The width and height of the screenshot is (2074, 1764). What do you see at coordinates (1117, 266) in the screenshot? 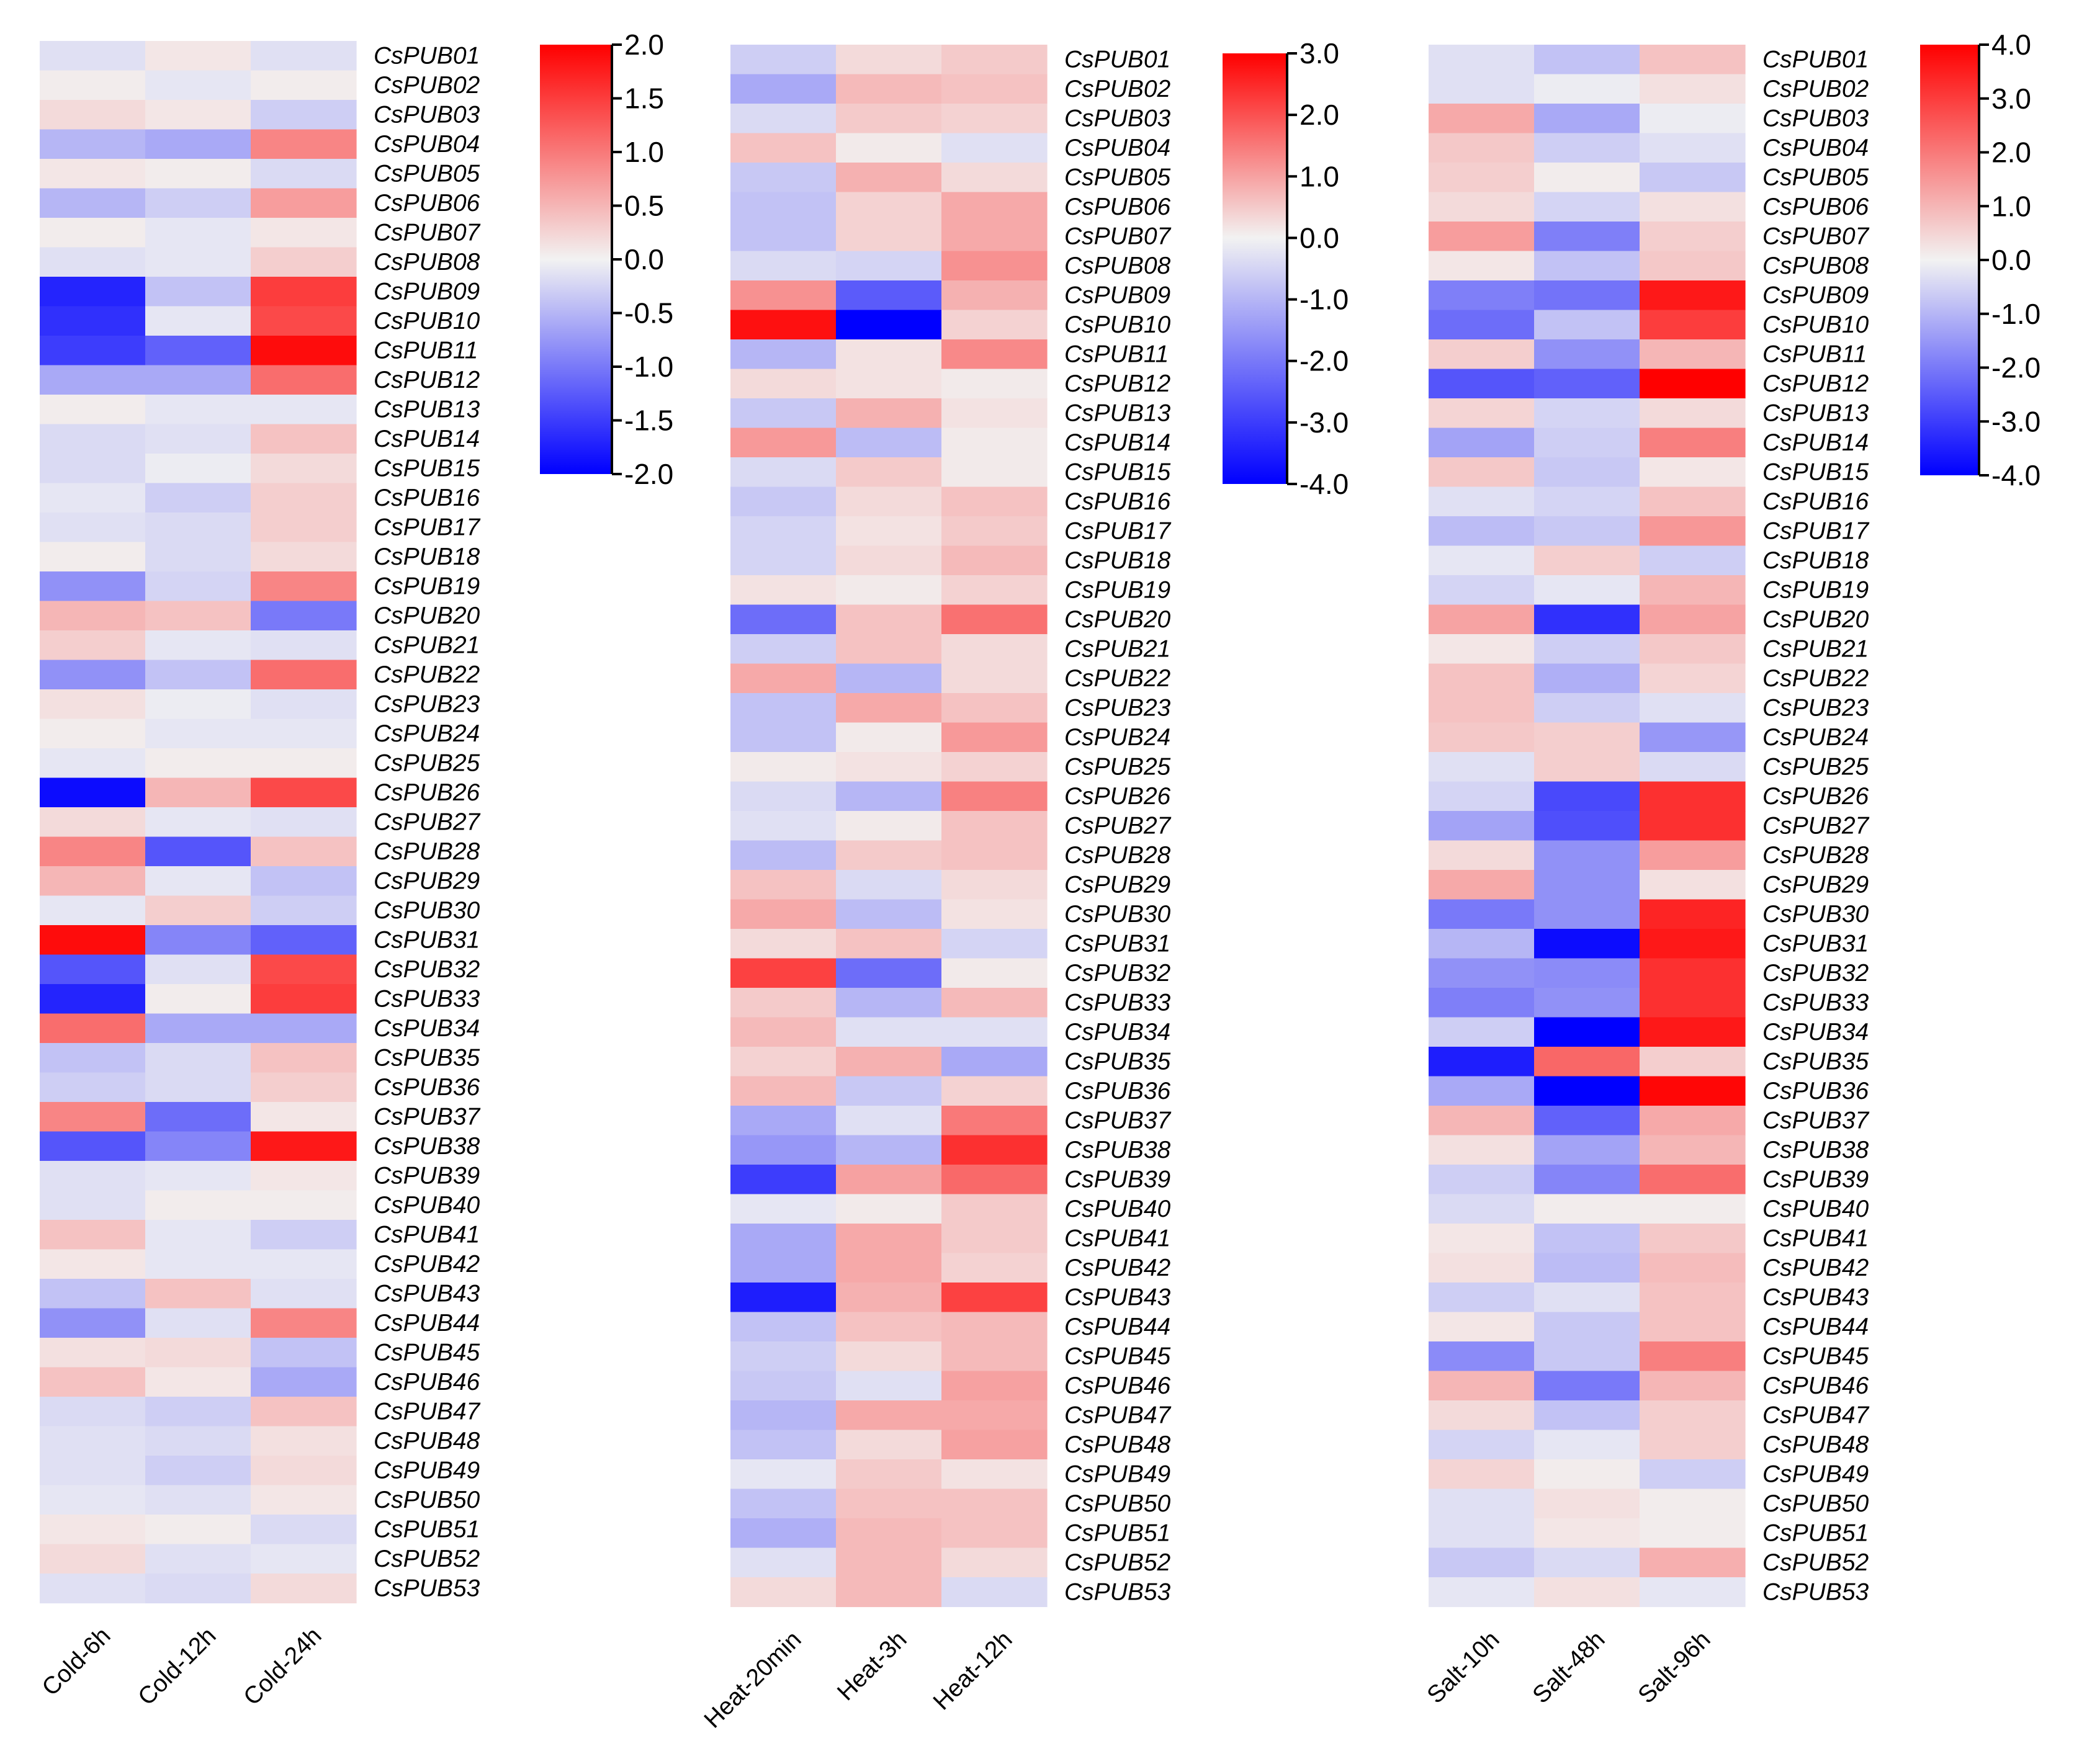
I see `gene-label: CsPUB08` at bounding box center [1117, 266].